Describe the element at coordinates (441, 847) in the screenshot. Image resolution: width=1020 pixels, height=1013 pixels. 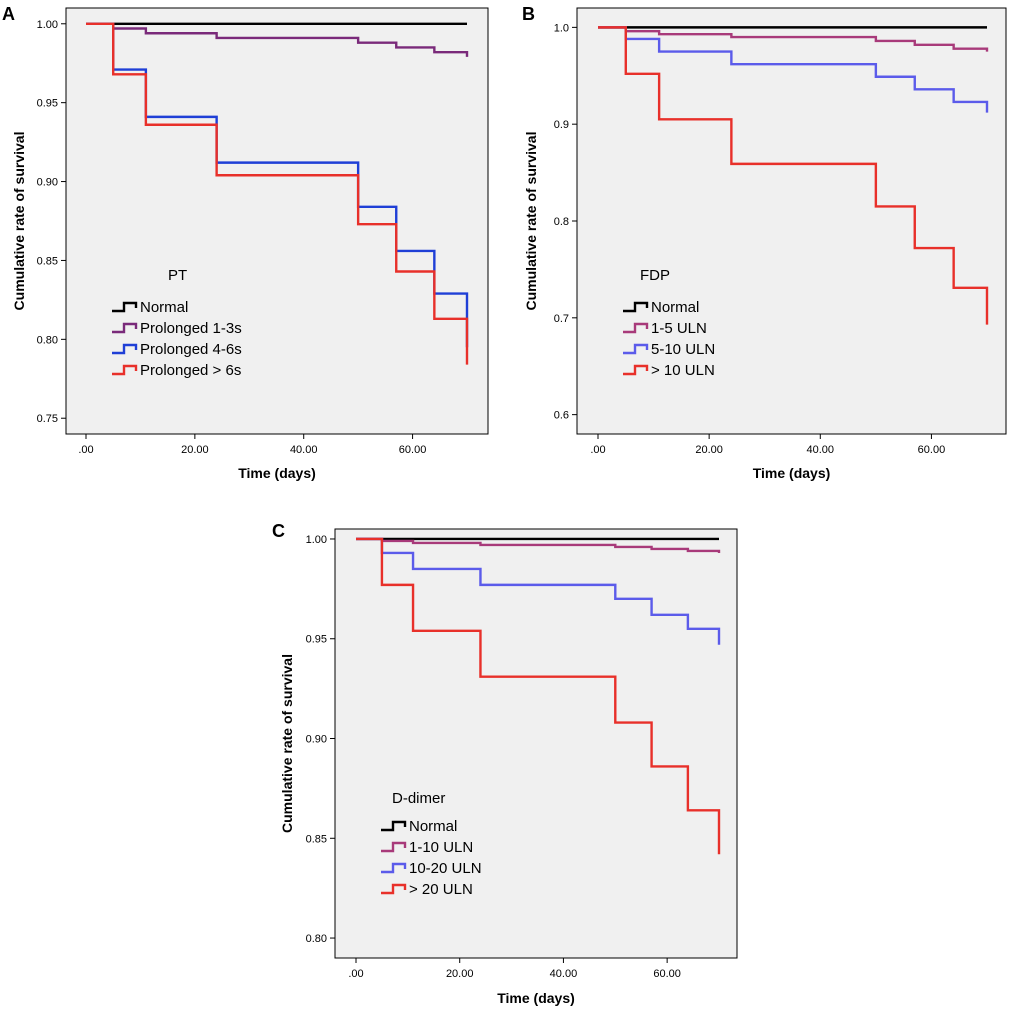
I see `panel-c-legend-label-2: 1-10 ULN` at that location.